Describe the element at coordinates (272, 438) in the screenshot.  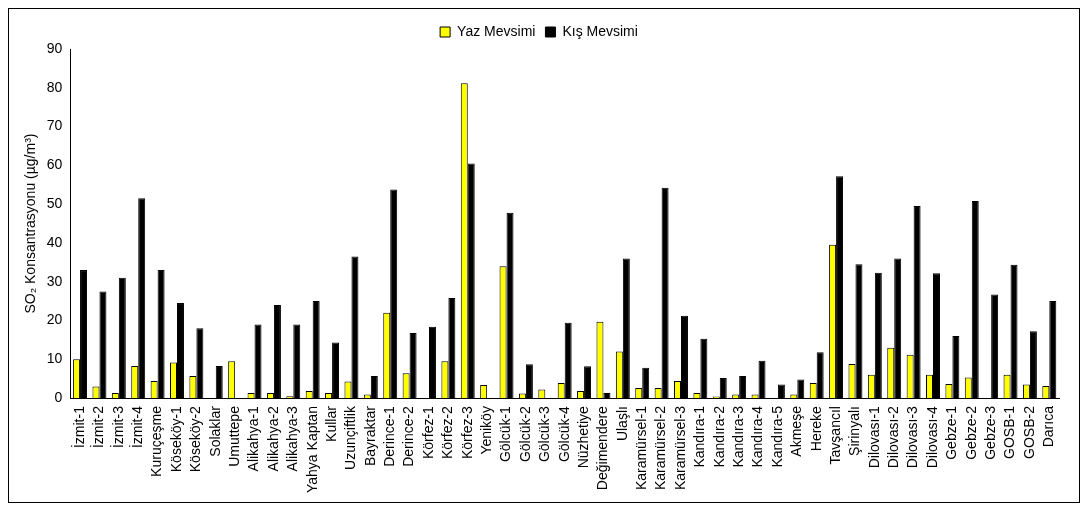
I see `x-tick-label: Alikahya-2` at that location.